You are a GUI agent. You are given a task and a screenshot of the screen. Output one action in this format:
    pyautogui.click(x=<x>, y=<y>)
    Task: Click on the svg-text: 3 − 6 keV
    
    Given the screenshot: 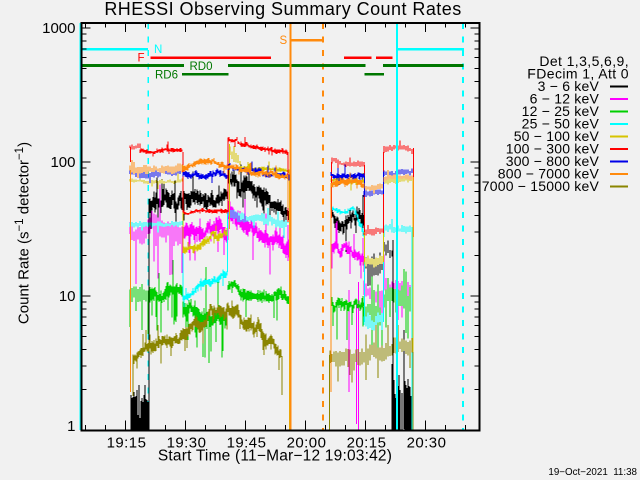 What is the action you would take?
    pyautogui.click(x=569, y=86)
    